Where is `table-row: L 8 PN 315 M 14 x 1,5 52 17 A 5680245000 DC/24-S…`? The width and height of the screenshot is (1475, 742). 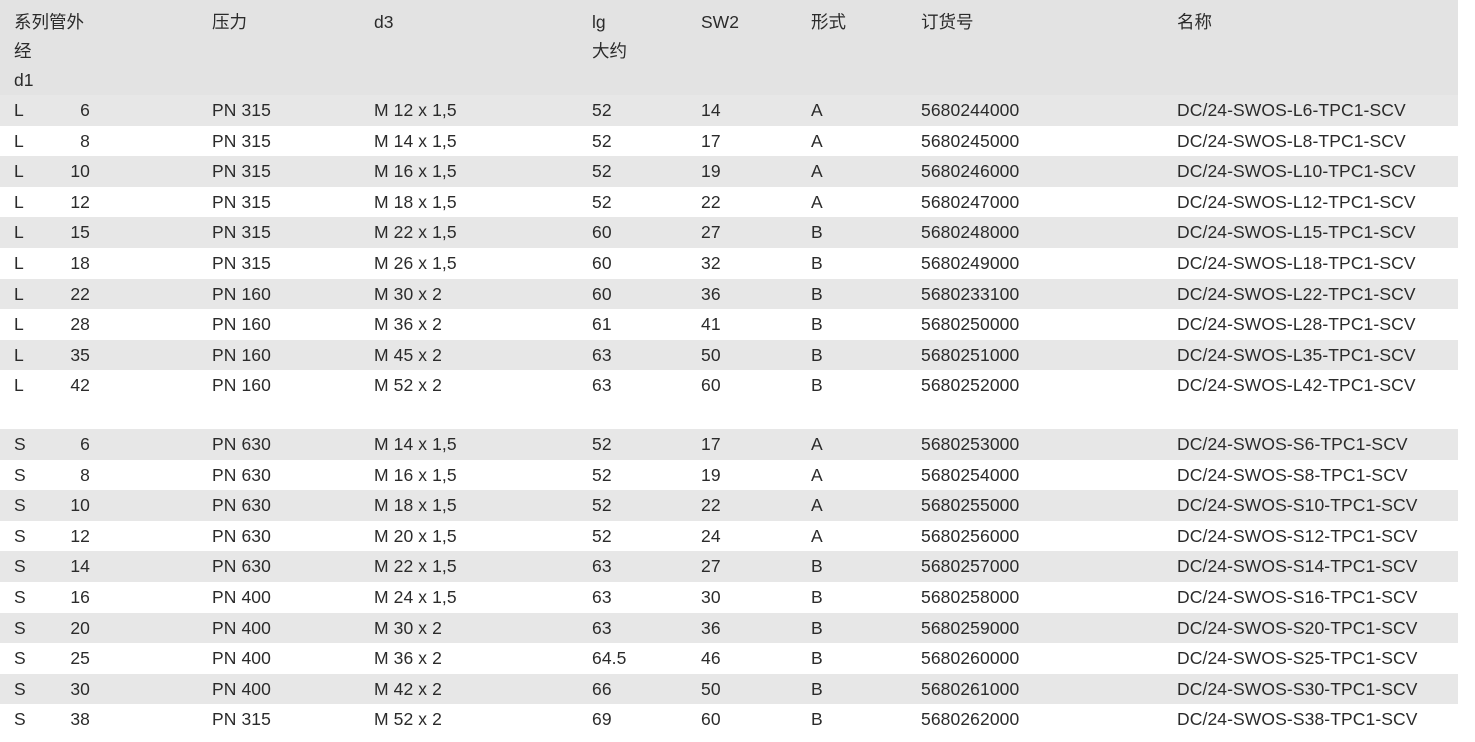 table-row: L 8 PN 315 M 14 x 1,5 52 17 A 5680245000 DC/24-S… is located at coordinates (729, 141).